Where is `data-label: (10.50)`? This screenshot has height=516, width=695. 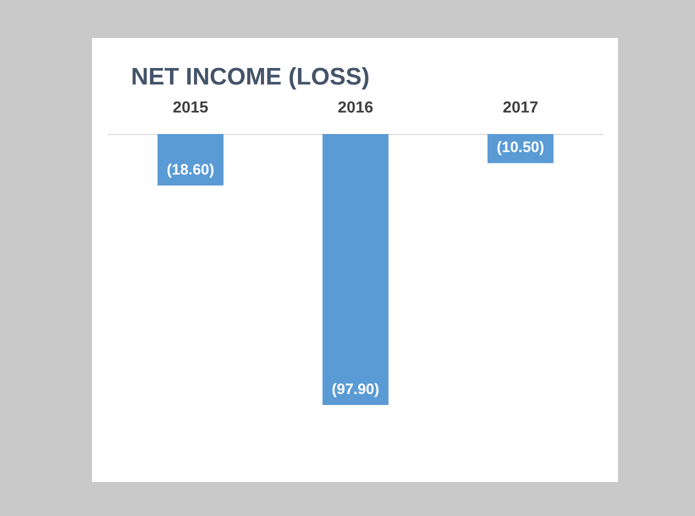
data-label: (10.50) is located at coordinates (520, 147).